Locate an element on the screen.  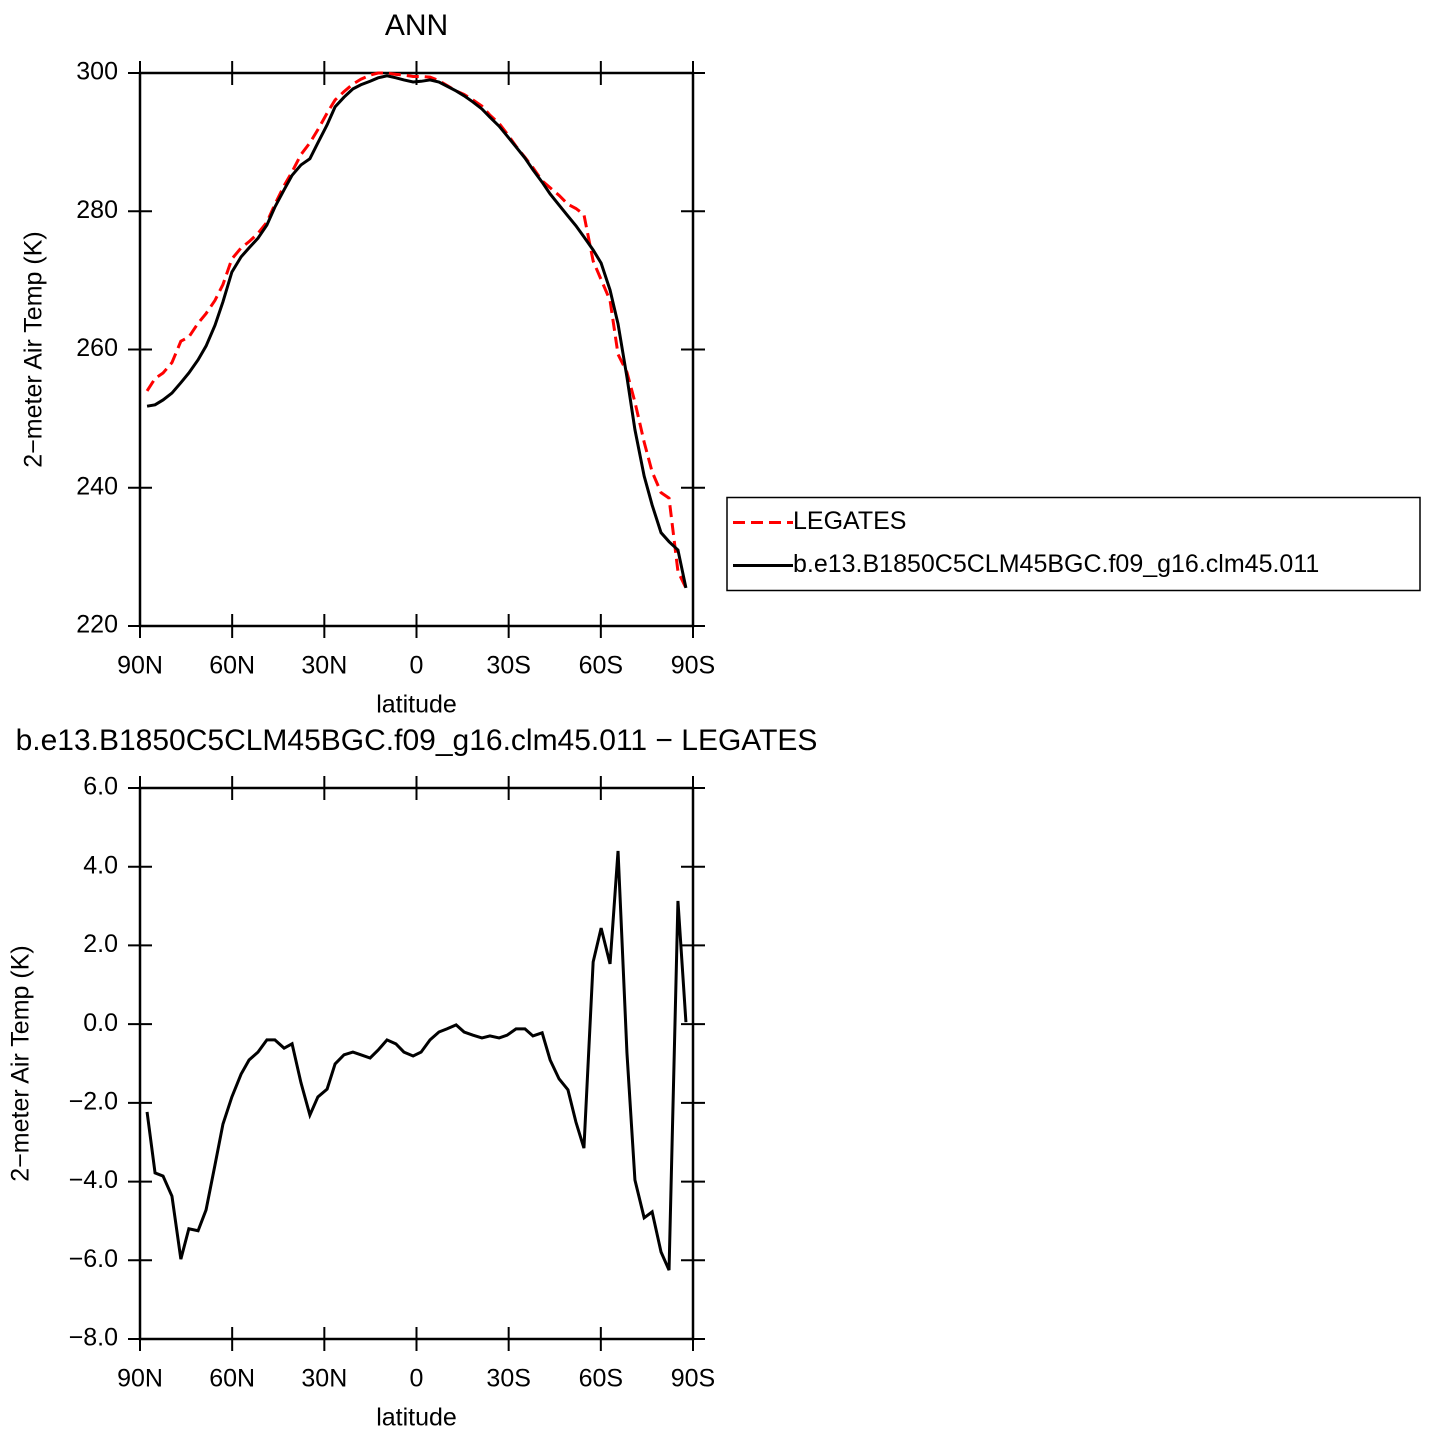
chart-title: ANN is located at coordinates (416, 25).